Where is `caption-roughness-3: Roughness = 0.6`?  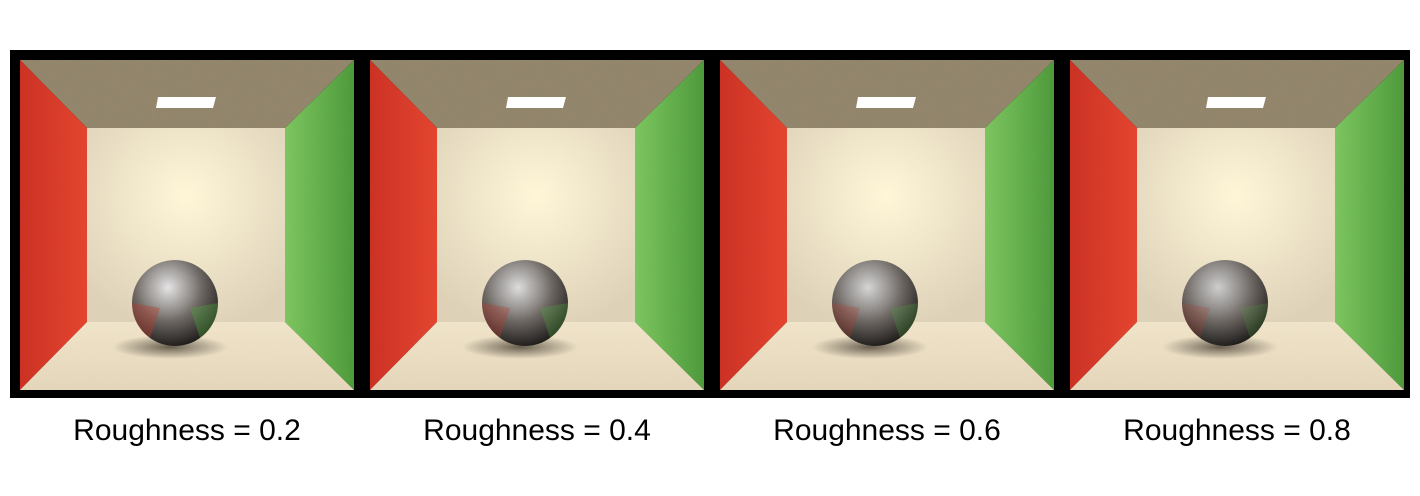 caption-roughness-3: Roughness = 0.6 is located at coordinates (887, 430).